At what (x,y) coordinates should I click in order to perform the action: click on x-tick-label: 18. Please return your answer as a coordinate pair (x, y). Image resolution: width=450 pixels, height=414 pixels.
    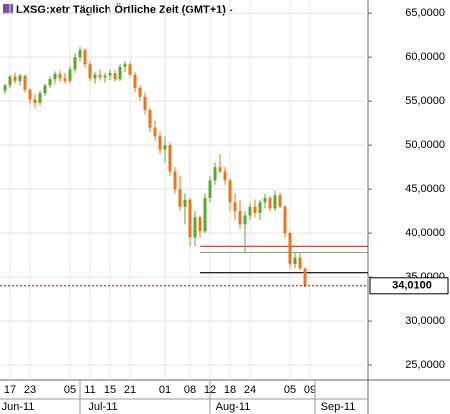
    Looking at the image, I should click on (230, 390).